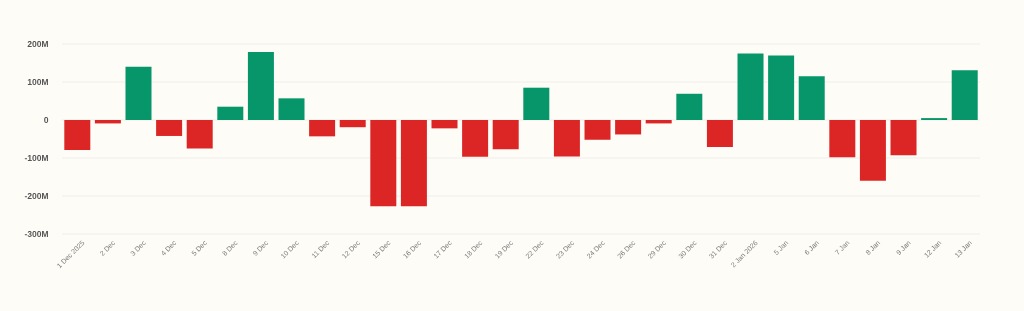 The height and width of the screenshot is (311, 1024). I want to click on y-tick-label: -300M, so click(36, 234).